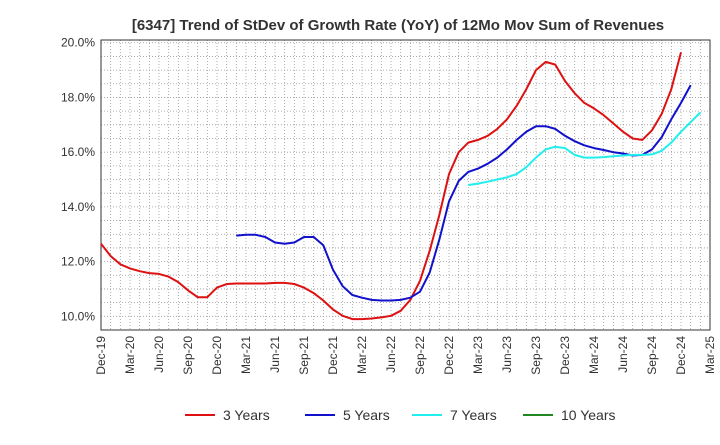 This screenshot has height=445, width=720. I want to click on x-tick-label: Dec-24, so click(681, 355).